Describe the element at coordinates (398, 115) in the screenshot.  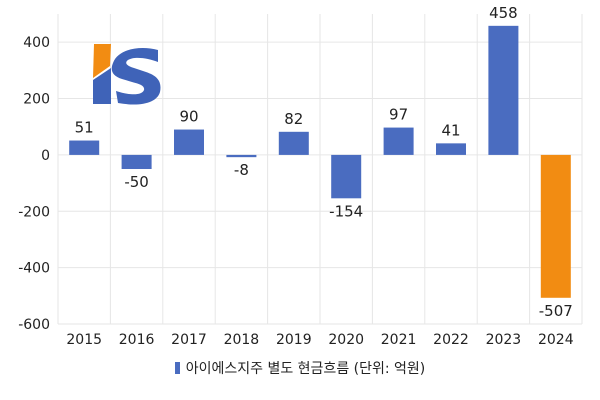
I see `data-label: 97` at that location.